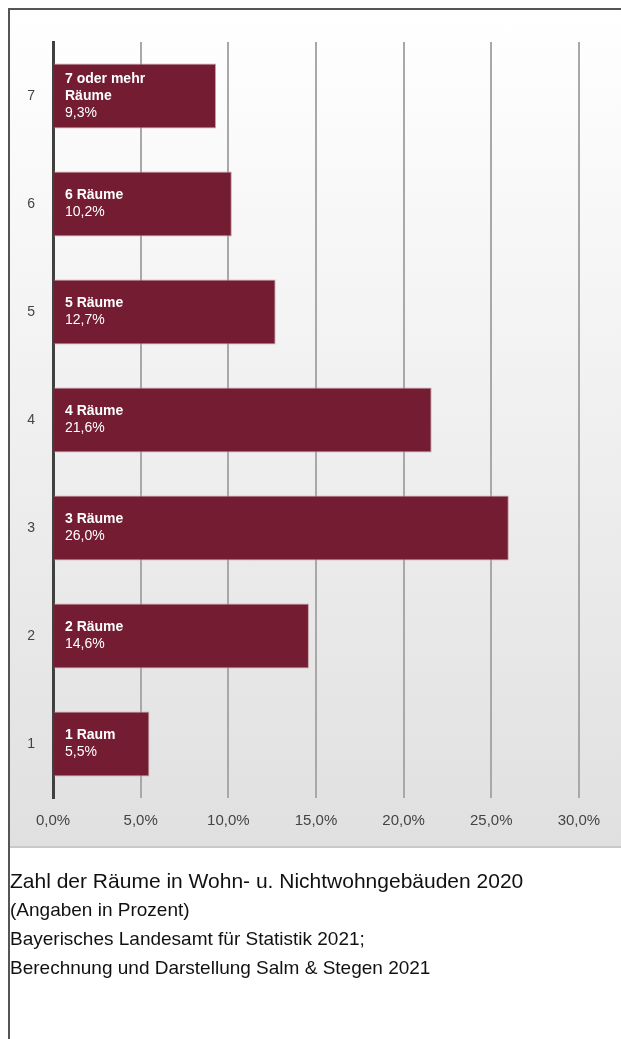 Image resolution: width=621 pixels, height=1039 pixels. I want to click on data-label: 6 Räume 10,2%, so click(94, 203).